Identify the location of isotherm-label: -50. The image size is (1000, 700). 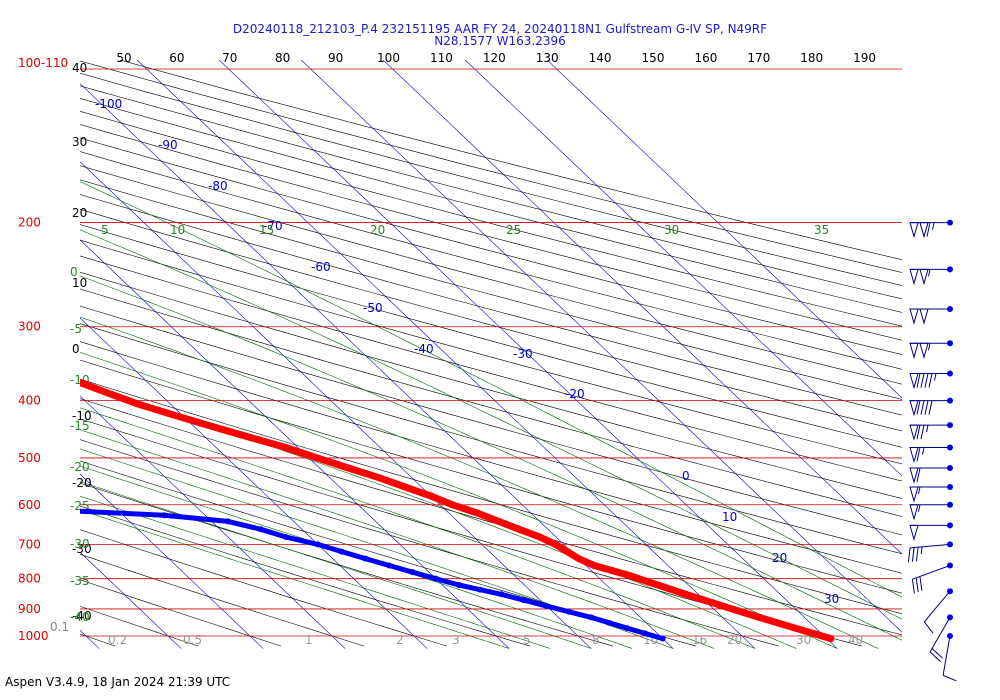
(373, 308).